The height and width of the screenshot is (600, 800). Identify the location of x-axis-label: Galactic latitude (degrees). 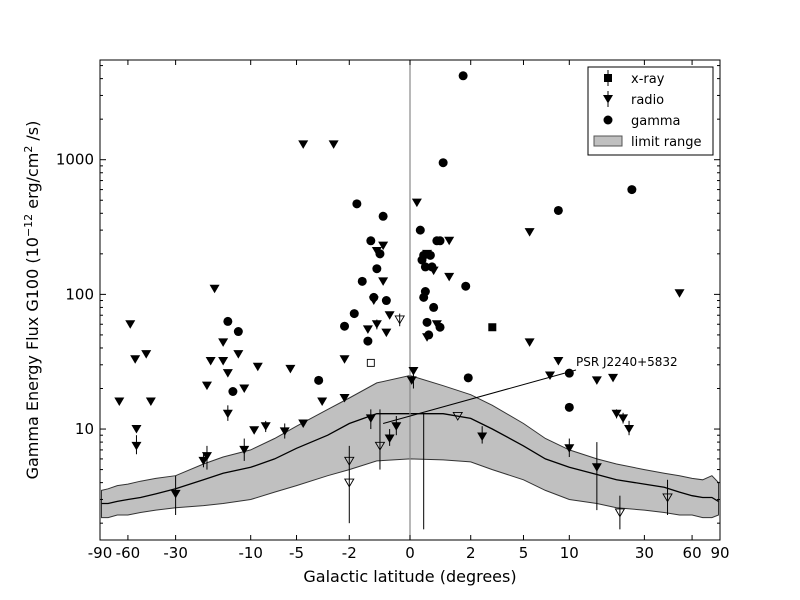
(409, 576).